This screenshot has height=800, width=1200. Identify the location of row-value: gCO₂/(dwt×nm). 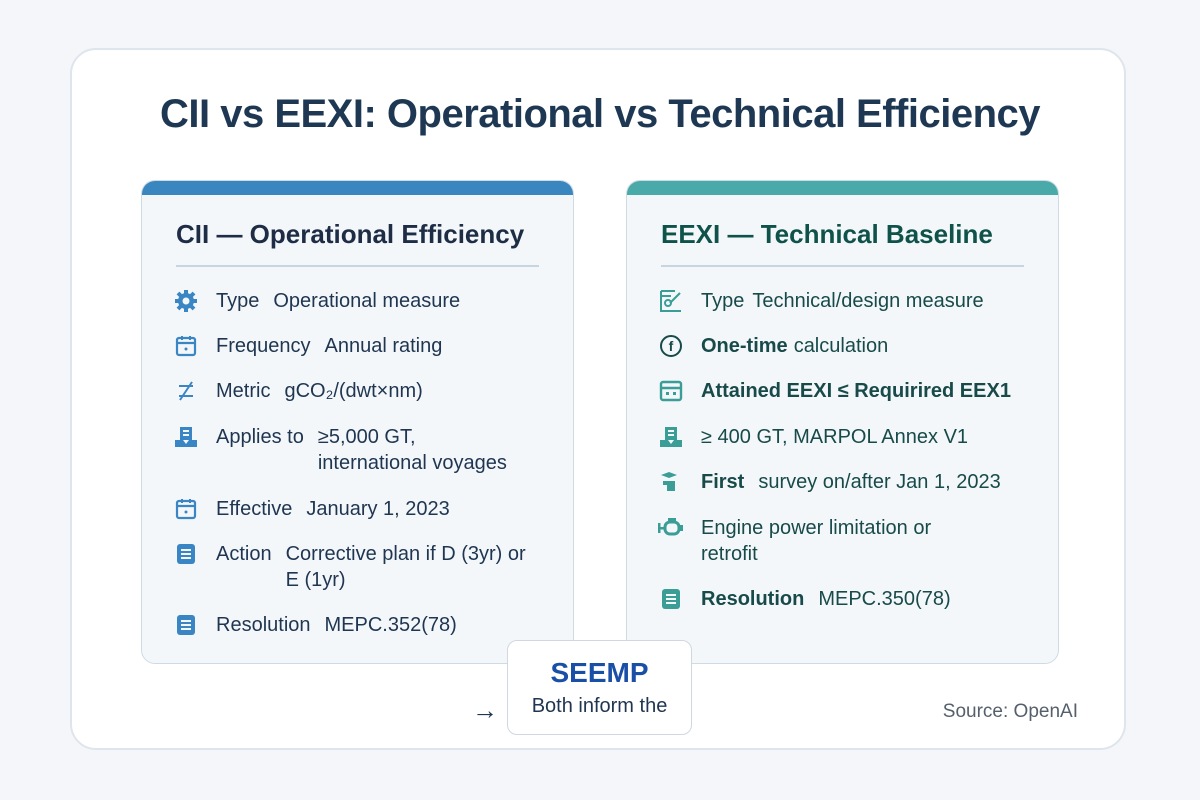
(353, 391).